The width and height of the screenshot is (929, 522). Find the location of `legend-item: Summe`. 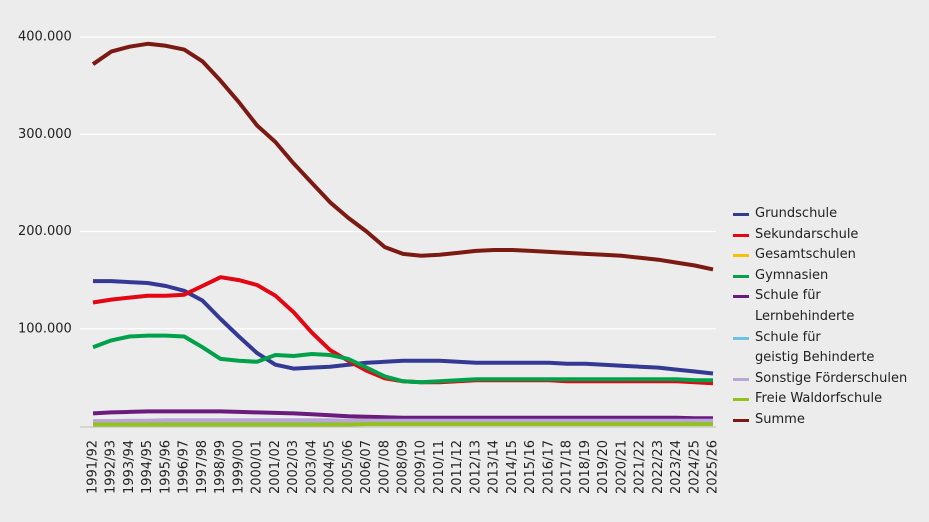

legend-item: Summe is located at coordinates (828, 420).